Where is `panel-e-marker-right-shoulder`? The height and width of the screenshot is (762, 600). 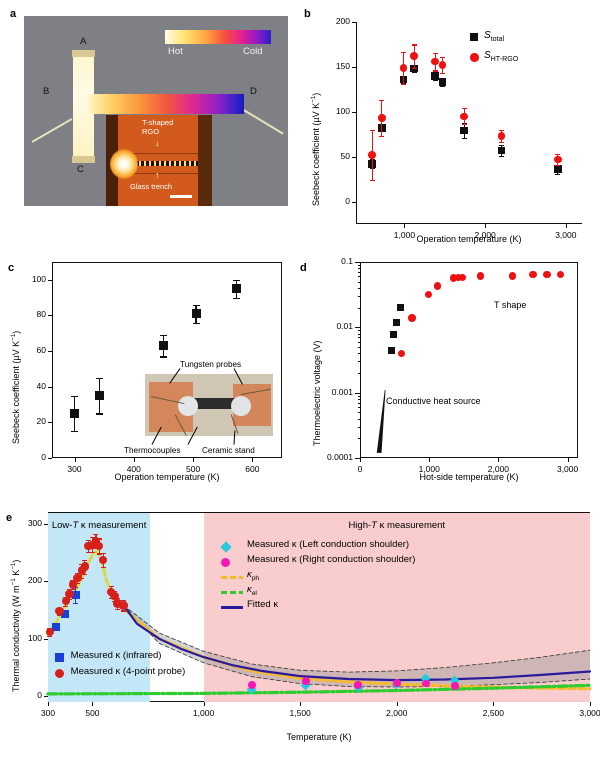
panel-e-marker-right-shoulder is located at coordinates (306, 681).